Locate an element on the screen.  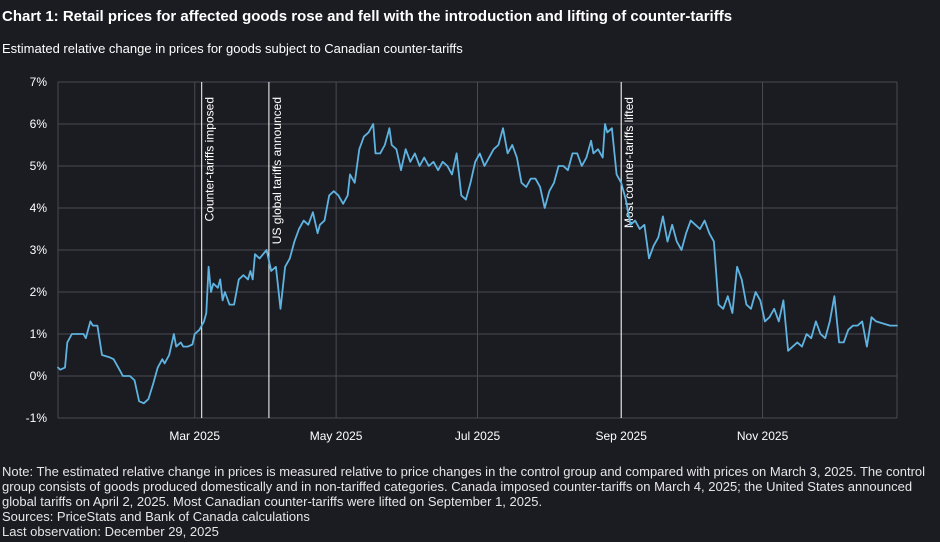
y-tick-label: 3% is located at coordinates (39, 250).